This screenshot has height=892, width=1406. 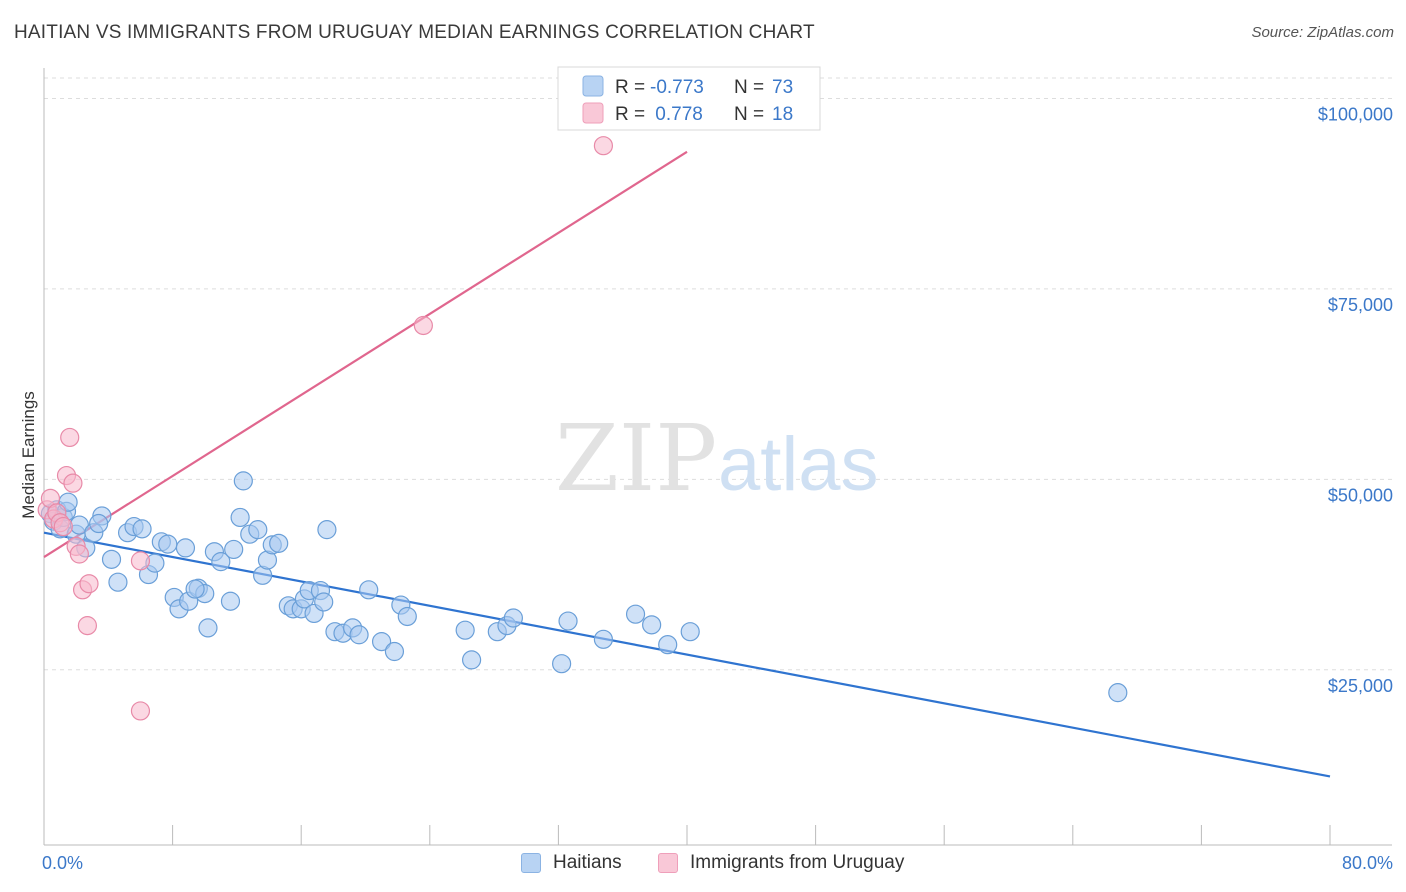 What do you see at coordinates (636, 458) in the screenshot?
I see `watermark-zip: ZIP` at bounding box center [636, 458].